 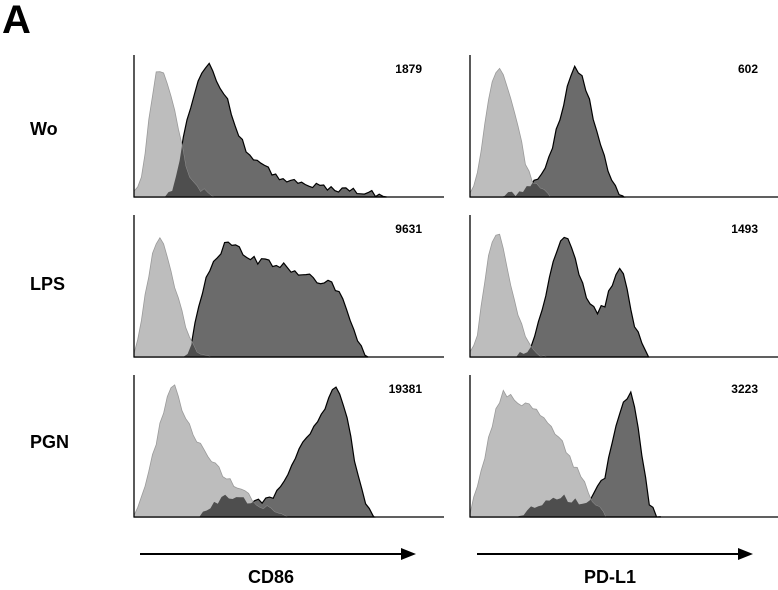 I want to click on mfi-value-wo-pd-l1: 602, so click(x=748, y=69).